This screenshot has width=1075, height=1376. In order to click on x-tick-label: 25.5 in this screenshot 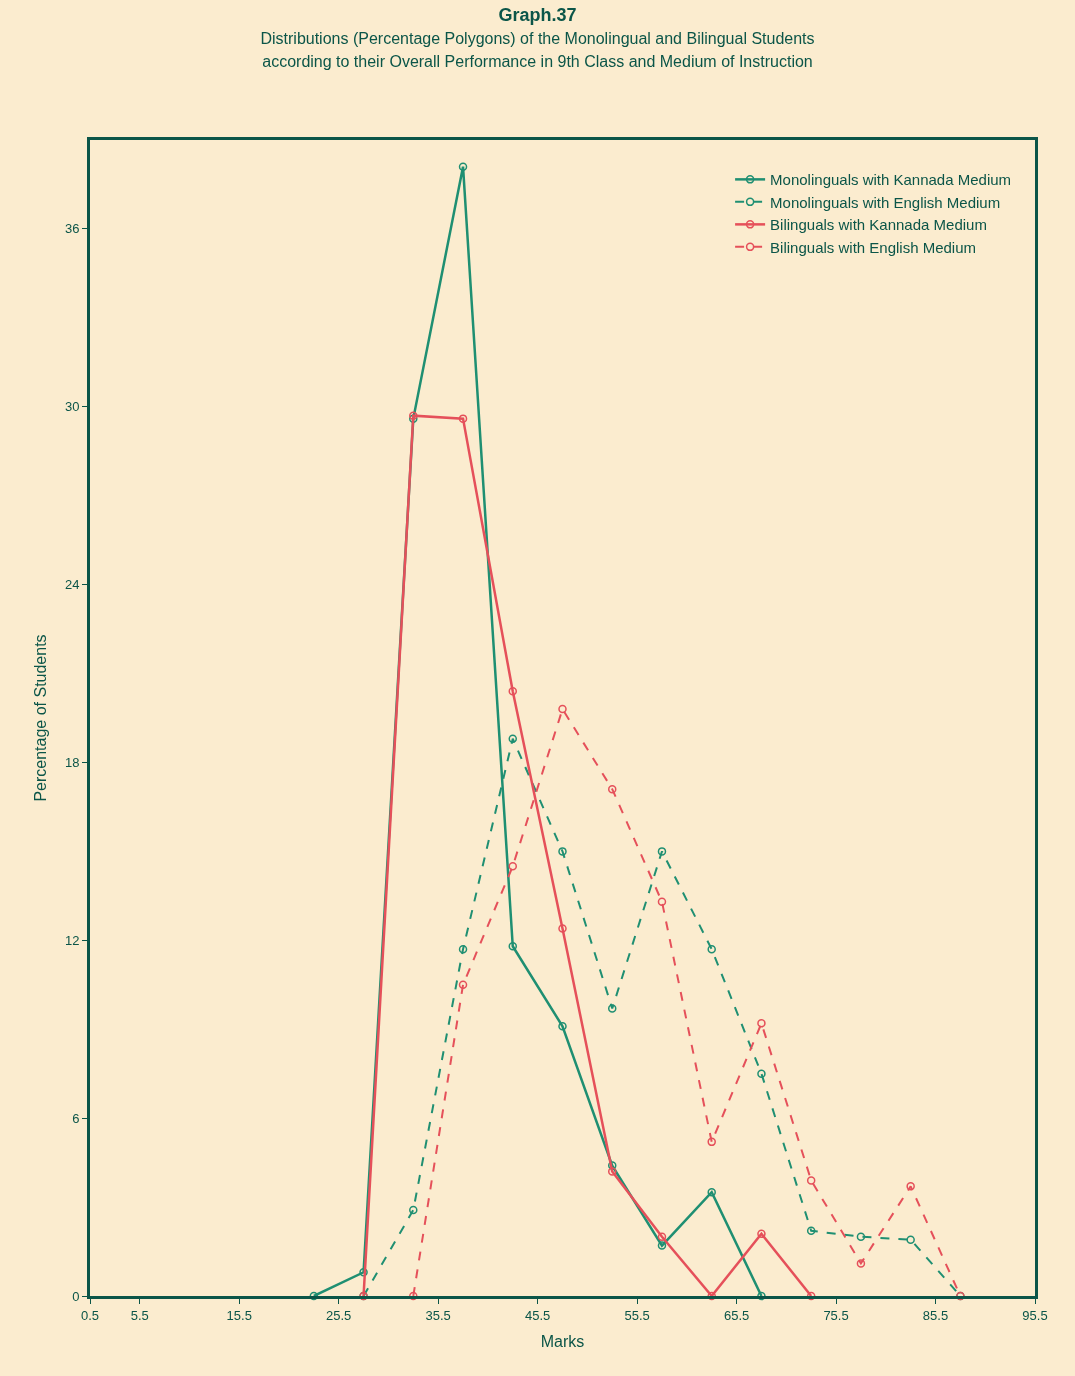, I will do `click(339, 1315)`.